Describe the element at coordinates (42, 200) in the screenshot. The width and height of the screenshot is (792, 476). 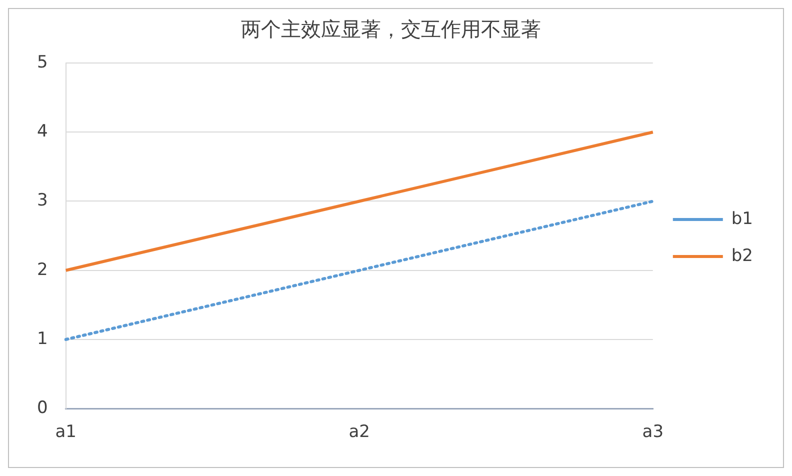
I see `y-tick-label: 3` at that location.